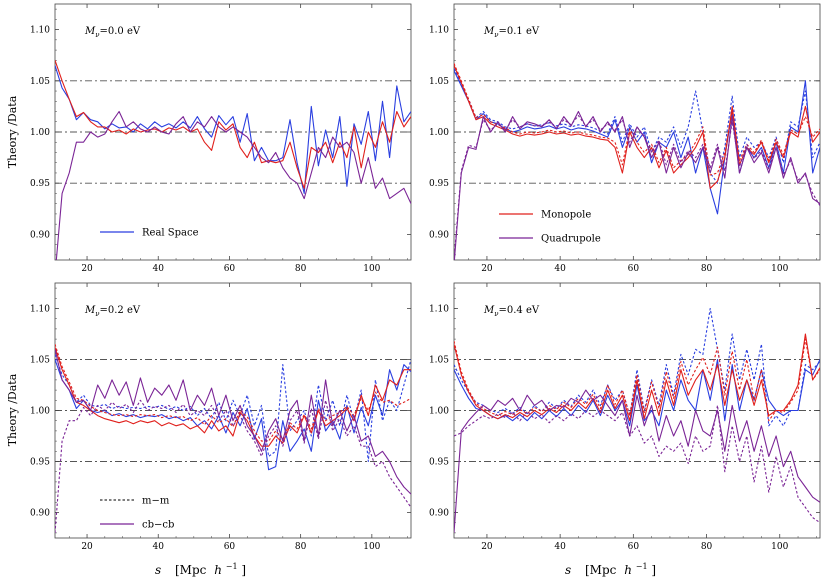  Describe the element at coordinates (233, 129) in the screenshot. I see `series-line-real-space` at that location.